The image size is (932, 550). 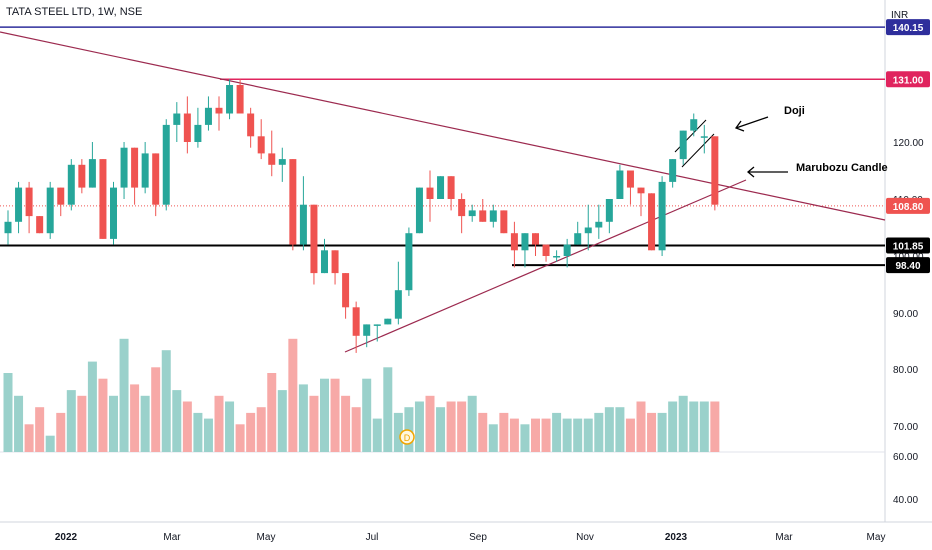 I want to click on time-tick-label: Jul, so click(x=372, y=537).